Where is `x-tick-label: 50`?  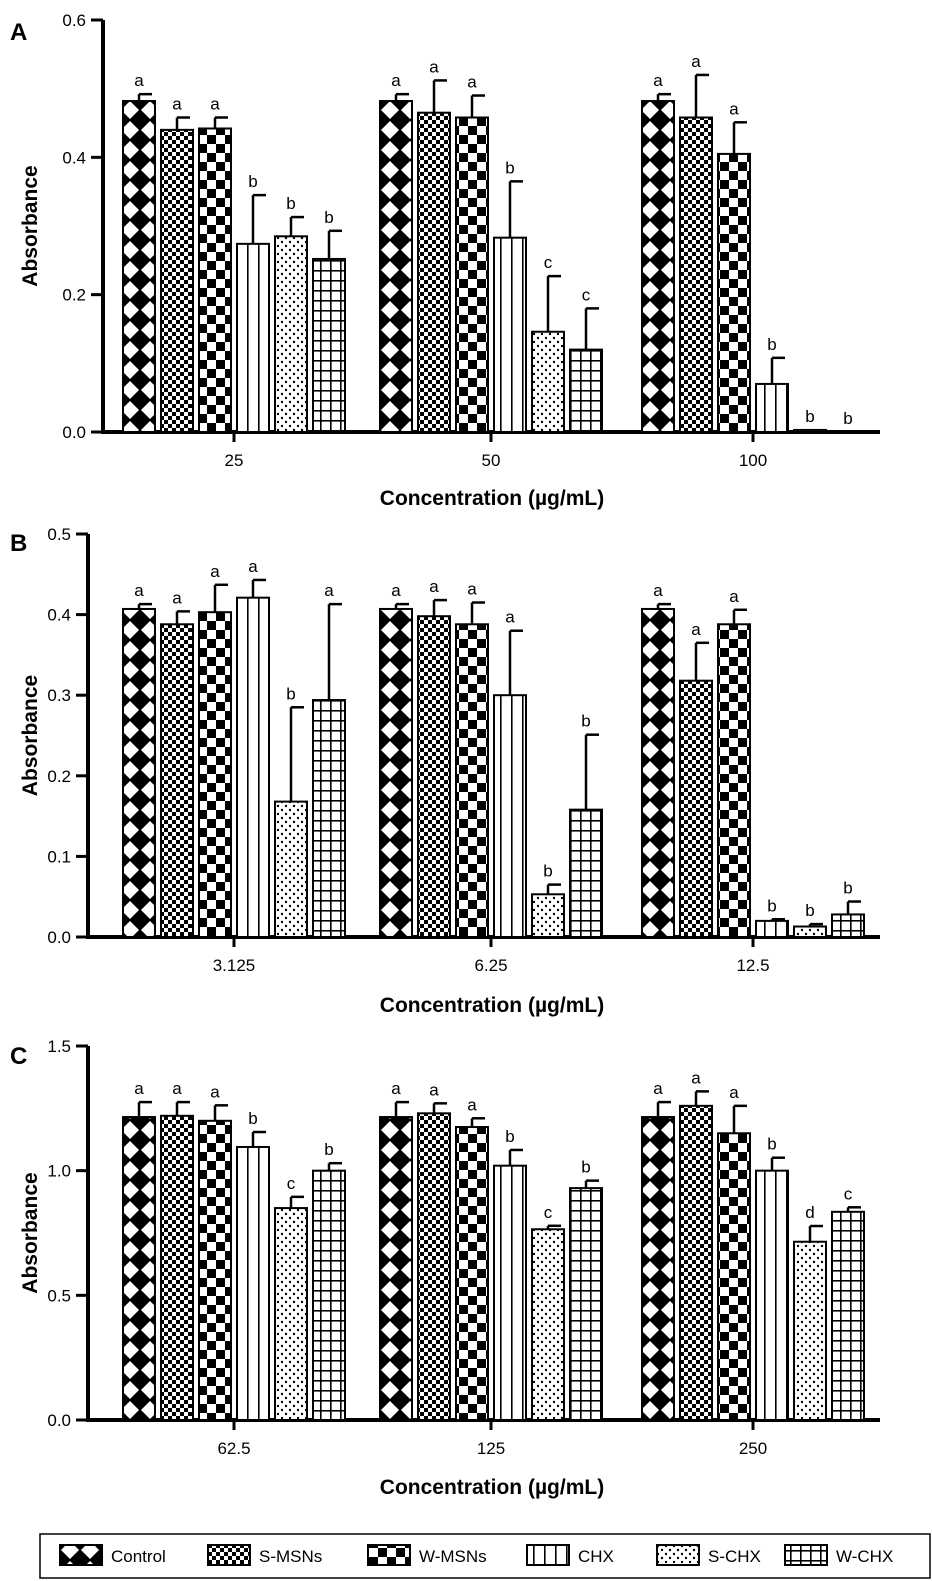 x-tick-label: 50 is located at coordinates (491, 460).